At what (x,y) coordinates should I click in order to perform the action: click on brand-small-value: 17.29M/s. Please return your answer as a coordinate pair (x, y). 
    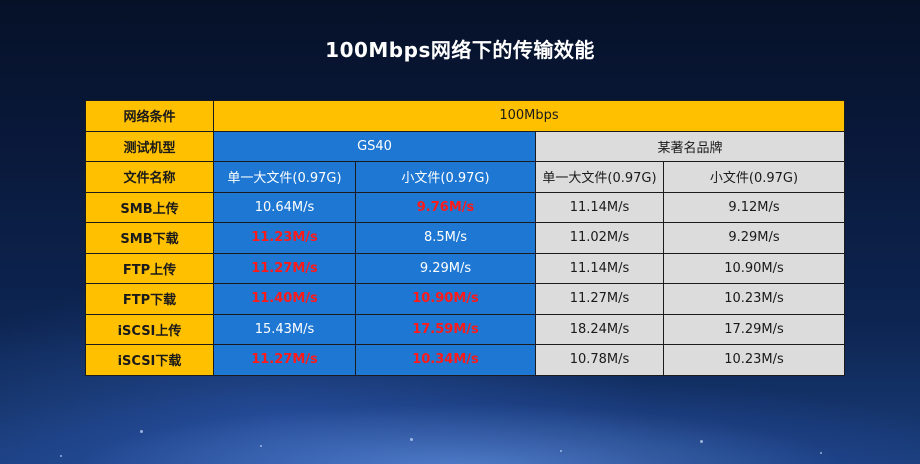
    Looking at the image, I should click on (754, 329).